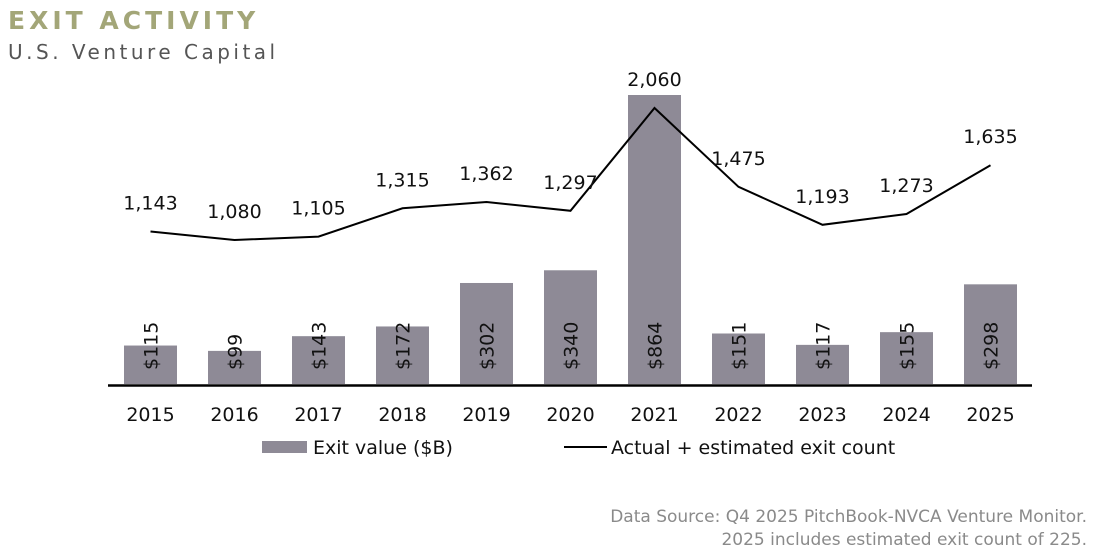  What do you see at coordinates (738, 415) in the screenshot?
I see `x-tick-2022: 2022` at bounding box center [738, 415].